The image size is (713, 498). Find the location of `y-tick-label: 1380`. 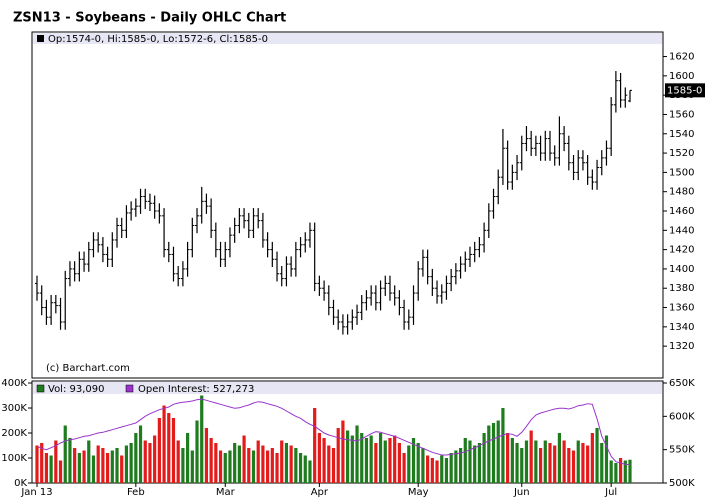

y-tick-label: 1380 is located at coordinates (681, 288).